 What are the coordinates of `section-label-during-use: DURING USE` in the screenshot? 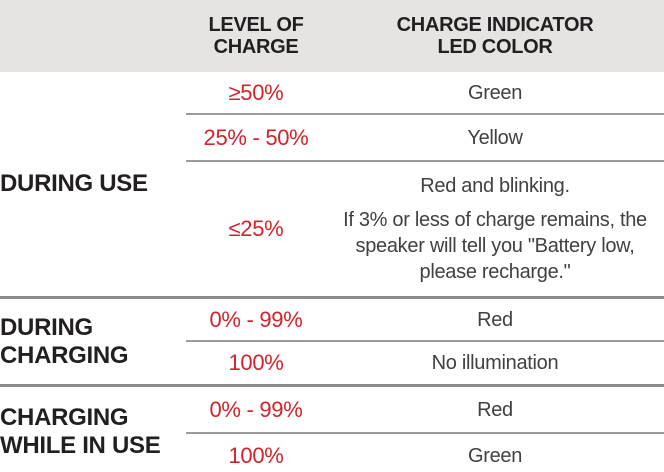 It's located at (93, 185).